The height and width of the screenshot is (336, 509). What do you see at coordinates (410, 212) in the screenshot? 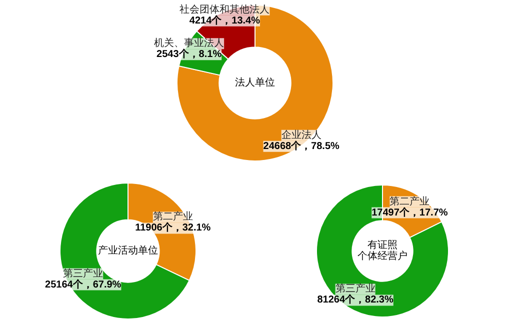
I see `data-label: 17497个，17.7%` at bounding box center [410, 212].